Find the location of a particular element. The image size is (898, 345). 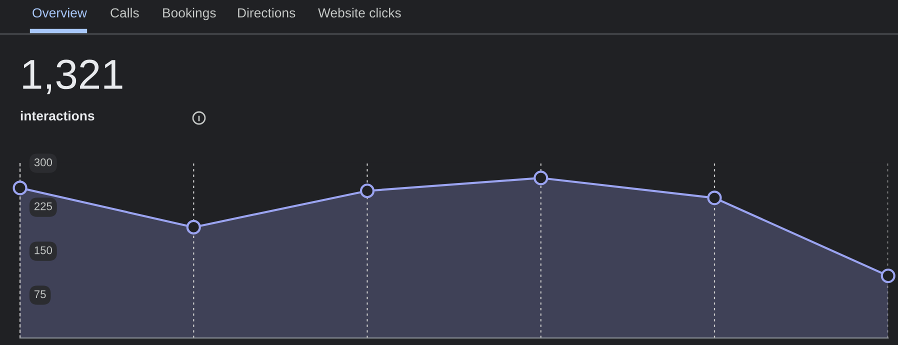

text: Overview is located at coordinates (60, 13).